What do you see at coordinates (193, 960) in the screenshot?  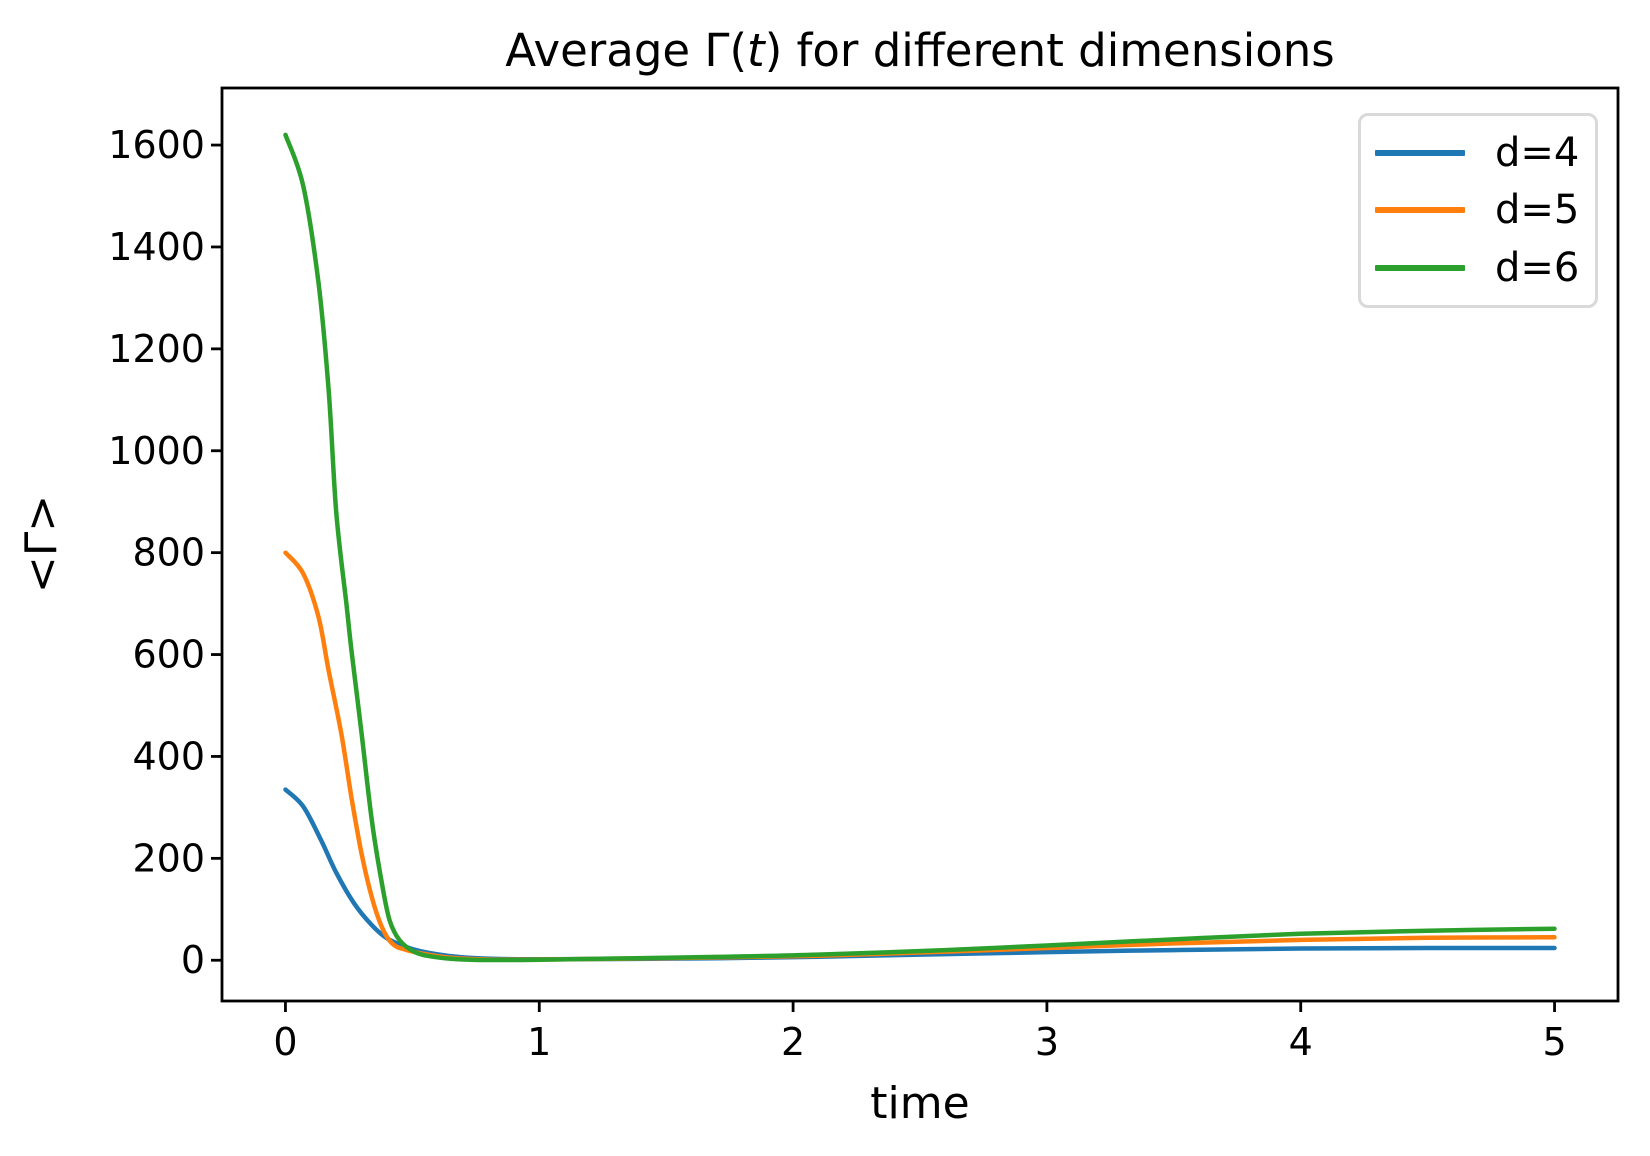 I see `y-tick-label: 0` at bounding box center [193, 960].